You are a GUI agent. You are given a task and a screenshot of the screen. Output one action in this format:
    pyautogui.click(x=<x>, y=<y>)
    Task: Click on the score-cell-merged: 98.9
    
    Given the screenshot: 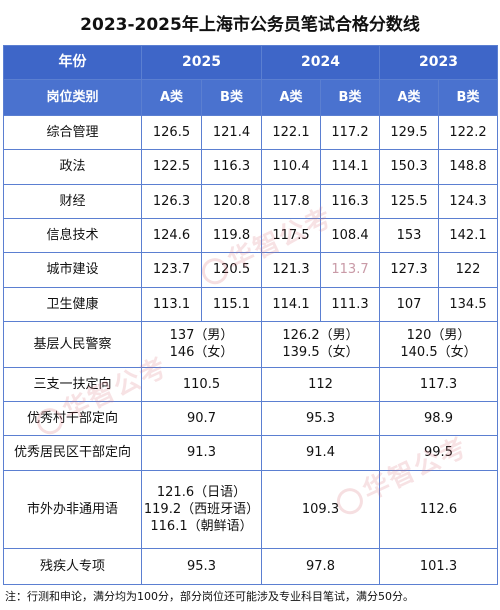 What is the action you would take?
    pyautogui.click(x=438, y=418)
    